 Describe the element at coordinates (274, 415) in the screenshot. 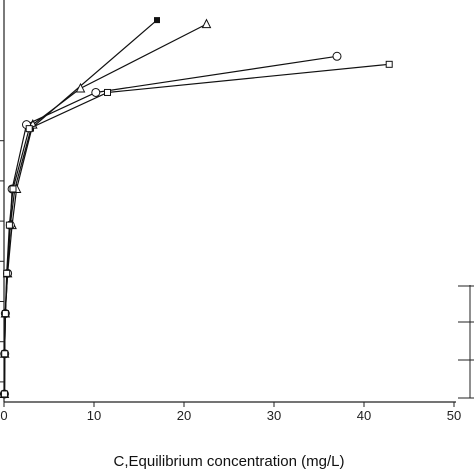

I see `x-tick-label: 30` at that location.